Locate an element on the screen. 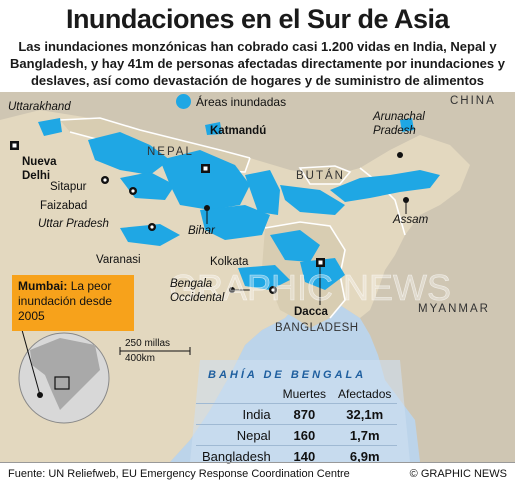  header-deaths: Muertes is located at coordinates (304, 394).